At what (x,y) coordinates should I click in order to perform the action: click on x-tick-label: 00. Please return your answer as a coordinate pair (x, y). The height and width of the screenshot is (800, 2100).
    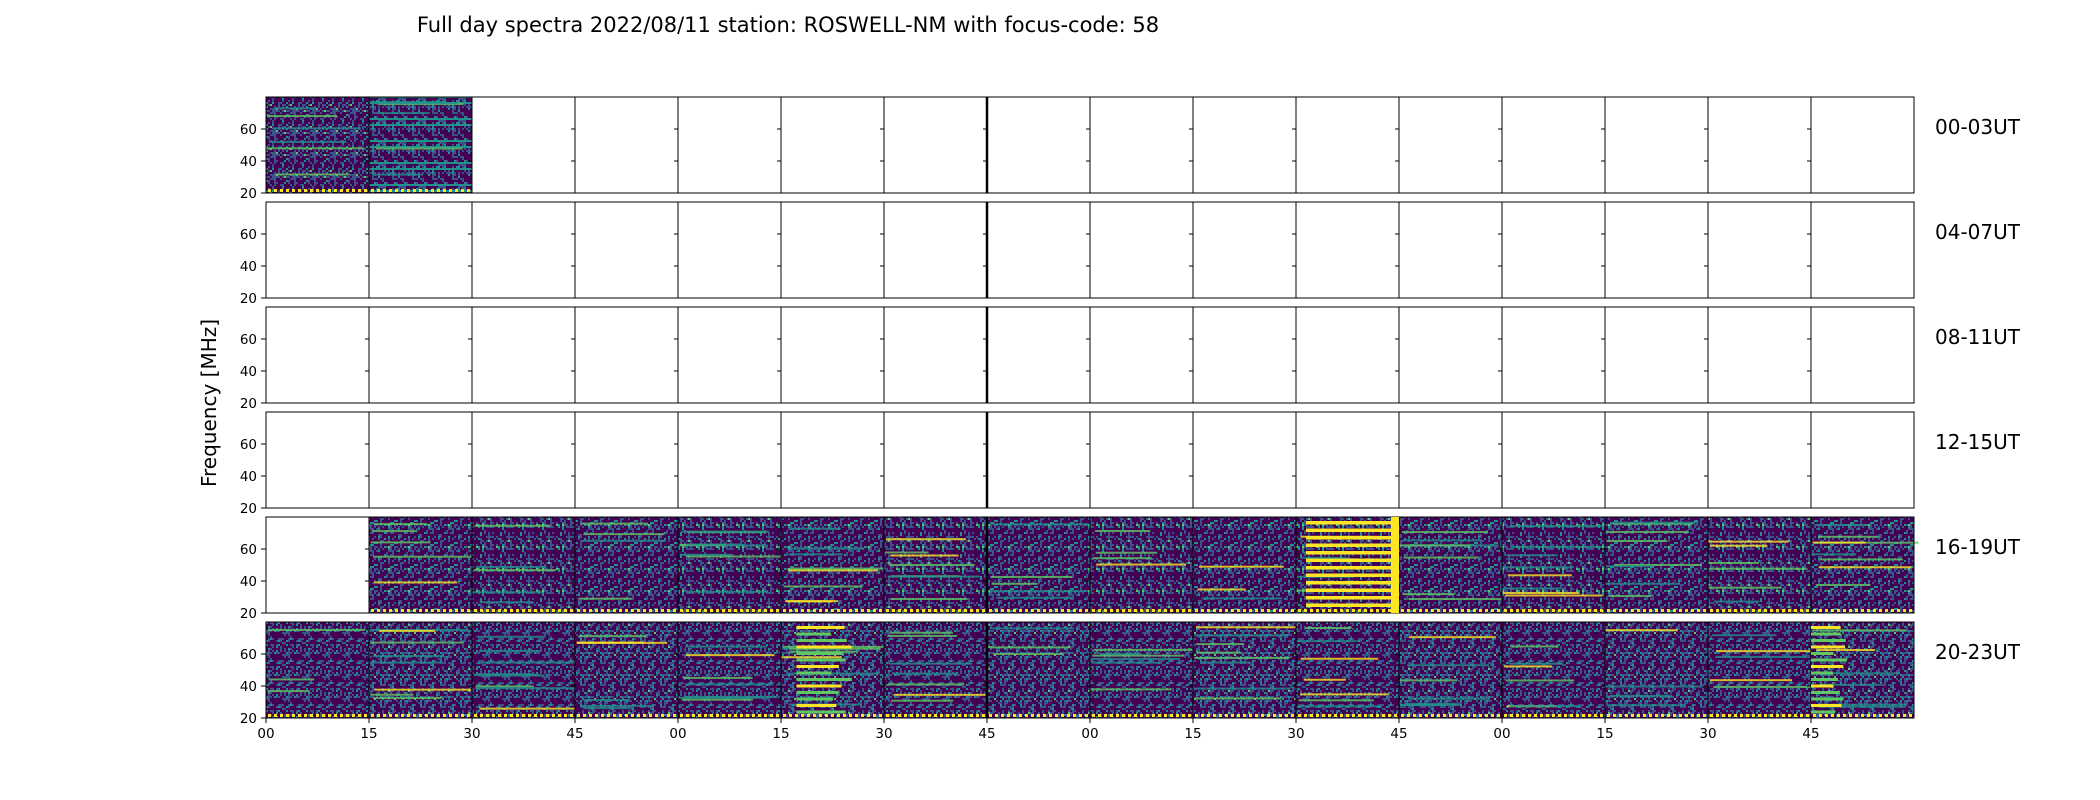
    Looking at the image, I should click on (677, 734).